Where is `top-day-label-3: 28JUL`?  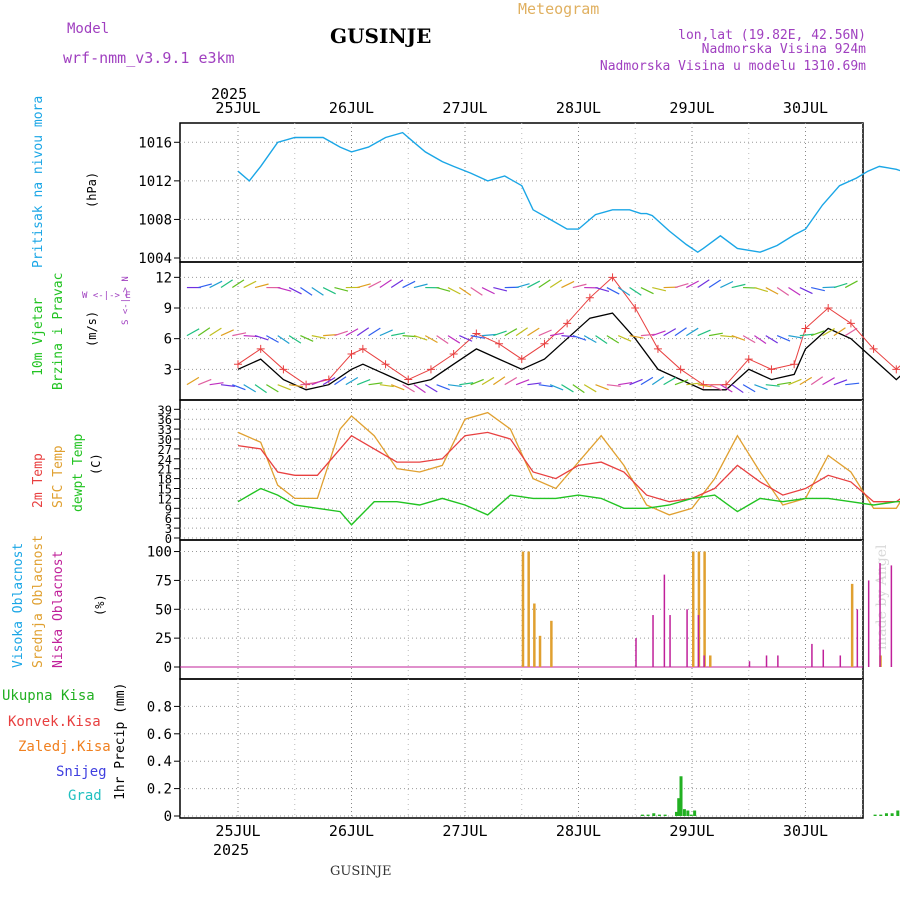
top-day-label-3: 28JUL is located at coordinates (578, 108).